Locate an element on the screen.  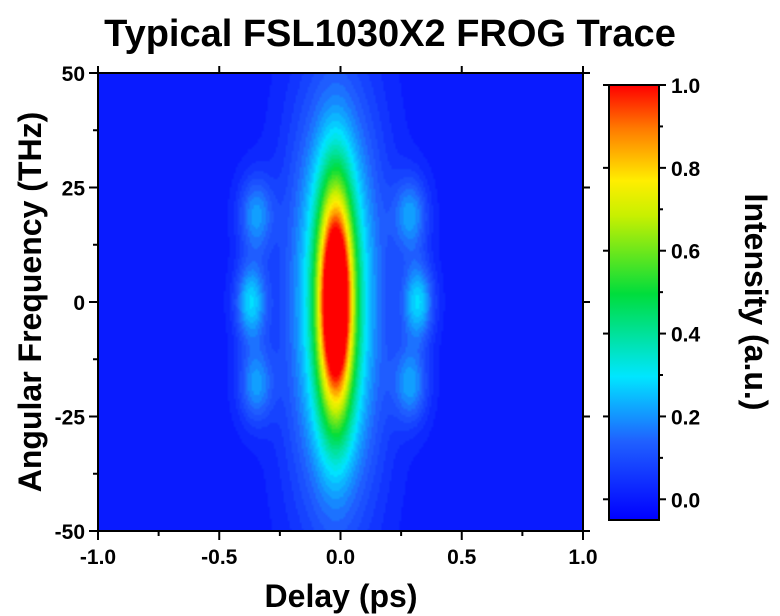
colorbar-ticks: 0.0 0.2 0.4 0.6 0.8 1.0 is located at coordinates (652, 293).